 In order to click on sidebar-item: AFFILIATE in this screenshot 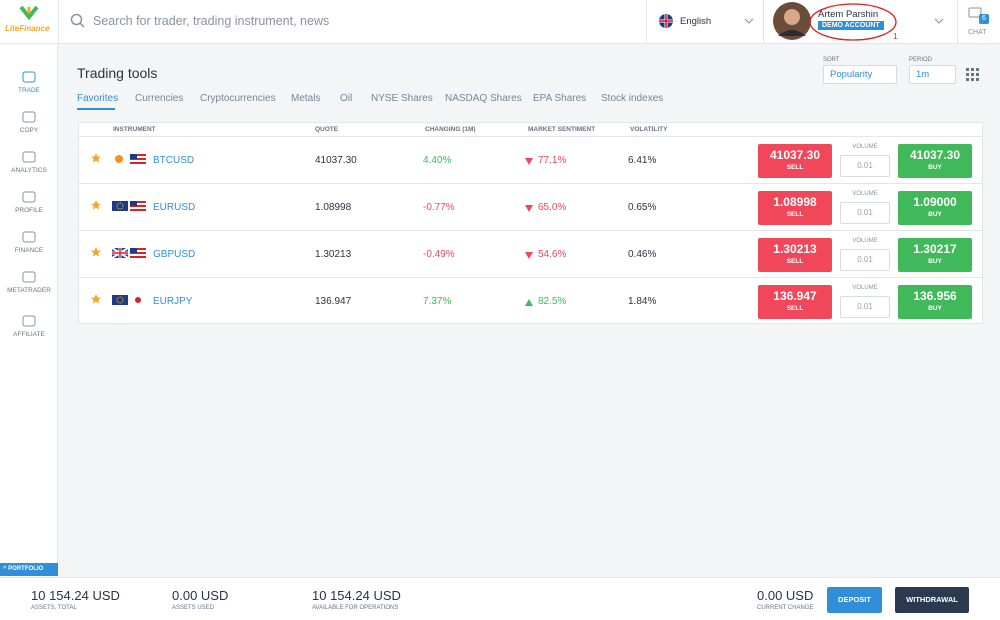, I will do `click(29, 326)`.